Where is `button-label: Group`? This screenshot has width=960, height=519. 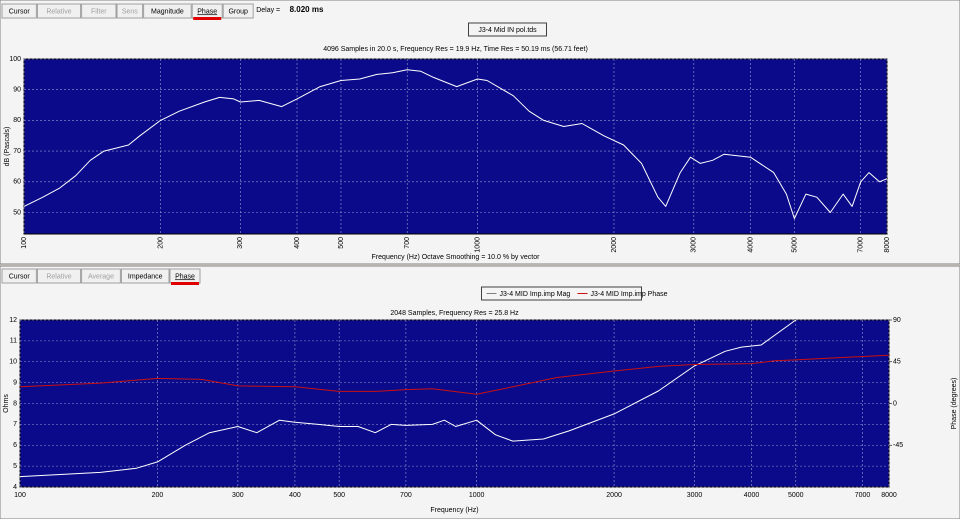 button-label: Group is located at coordinates (238, 11).